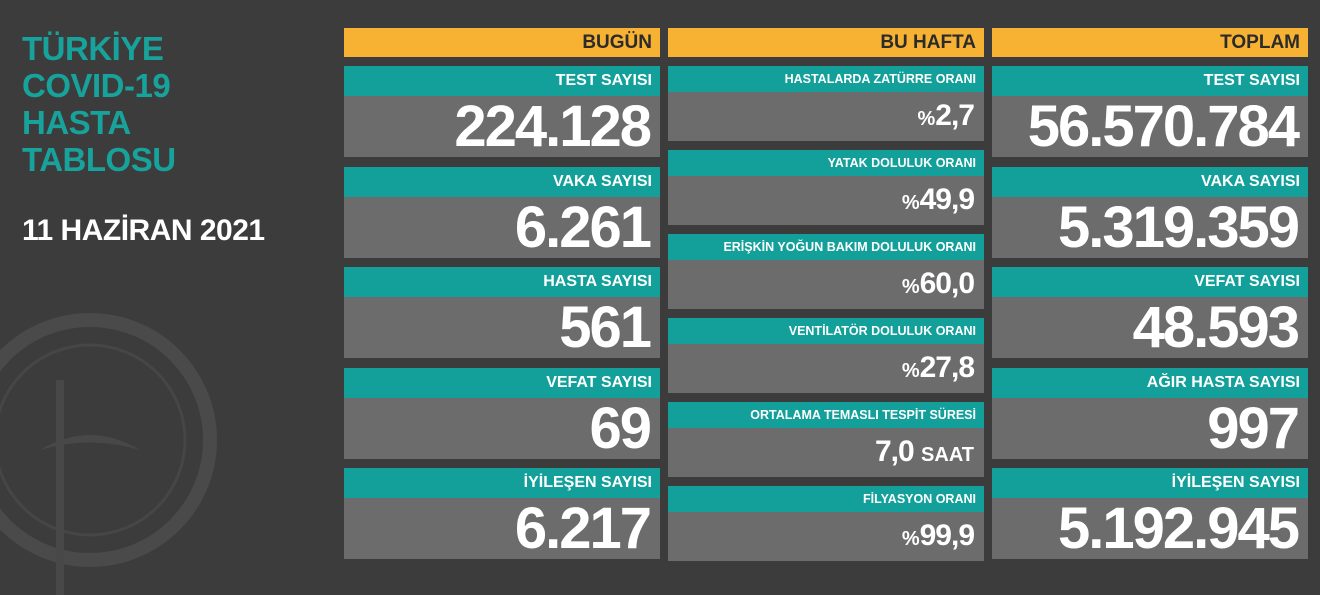  What do you see at coordinates (1163, 126) in the screenshot?
I see `stat-value: 56.570.784` at bounding box center [1163, 126].